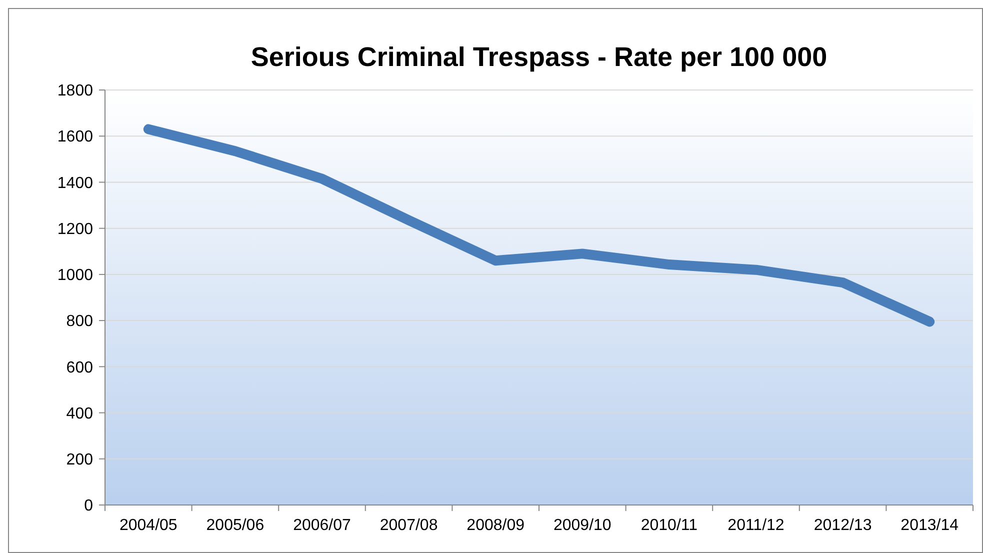  Describe the element at coordinates (80, 321) in the screenshot. I see `y-tick-label: 800` at that location.